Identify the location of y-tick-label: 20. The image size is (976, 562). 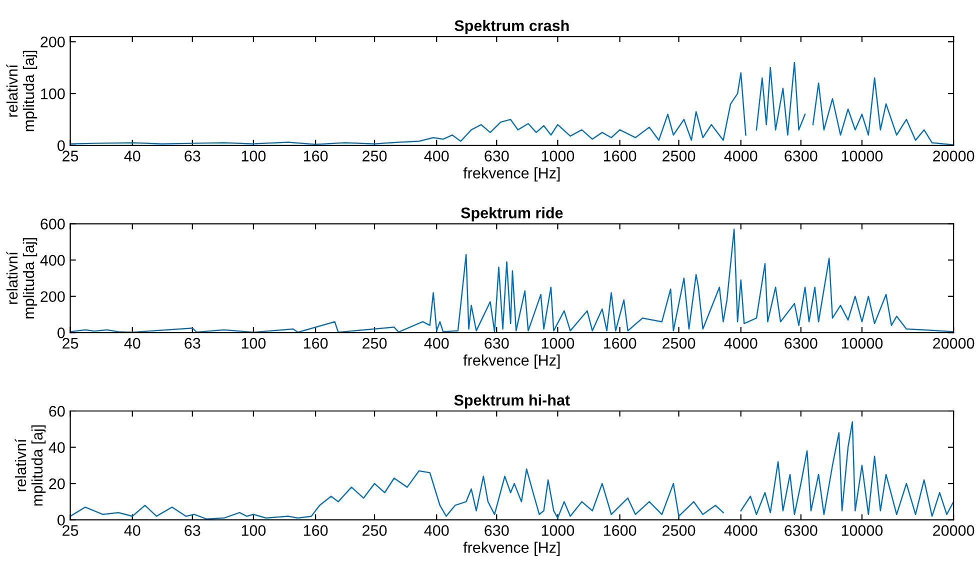
(57, 484).